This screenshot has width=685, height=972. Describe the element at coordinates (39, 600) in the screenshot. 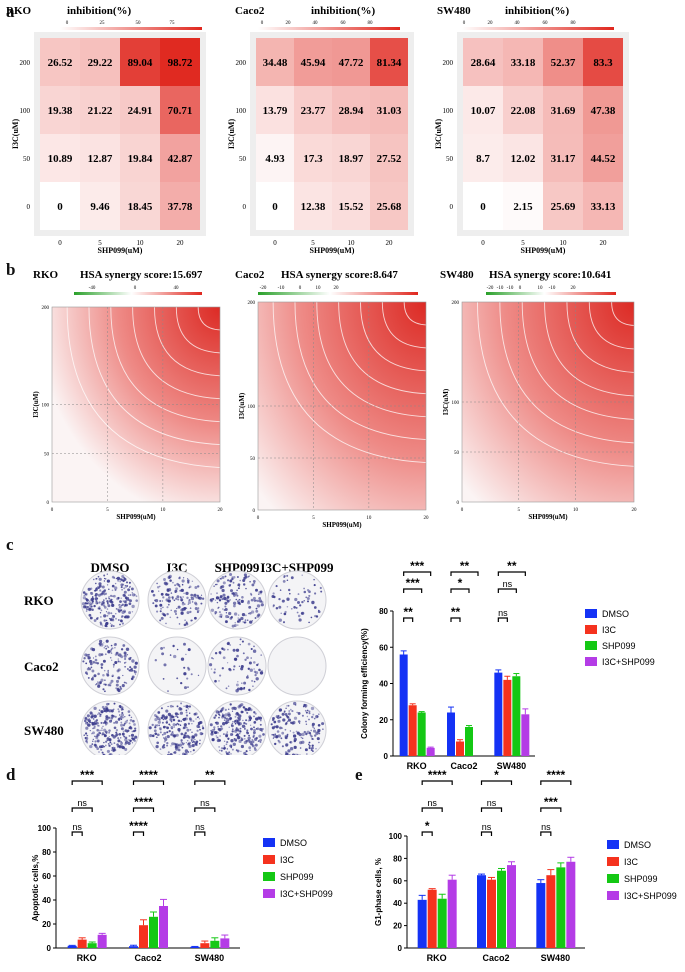

I see `colony-row-label: RKO` at that location.